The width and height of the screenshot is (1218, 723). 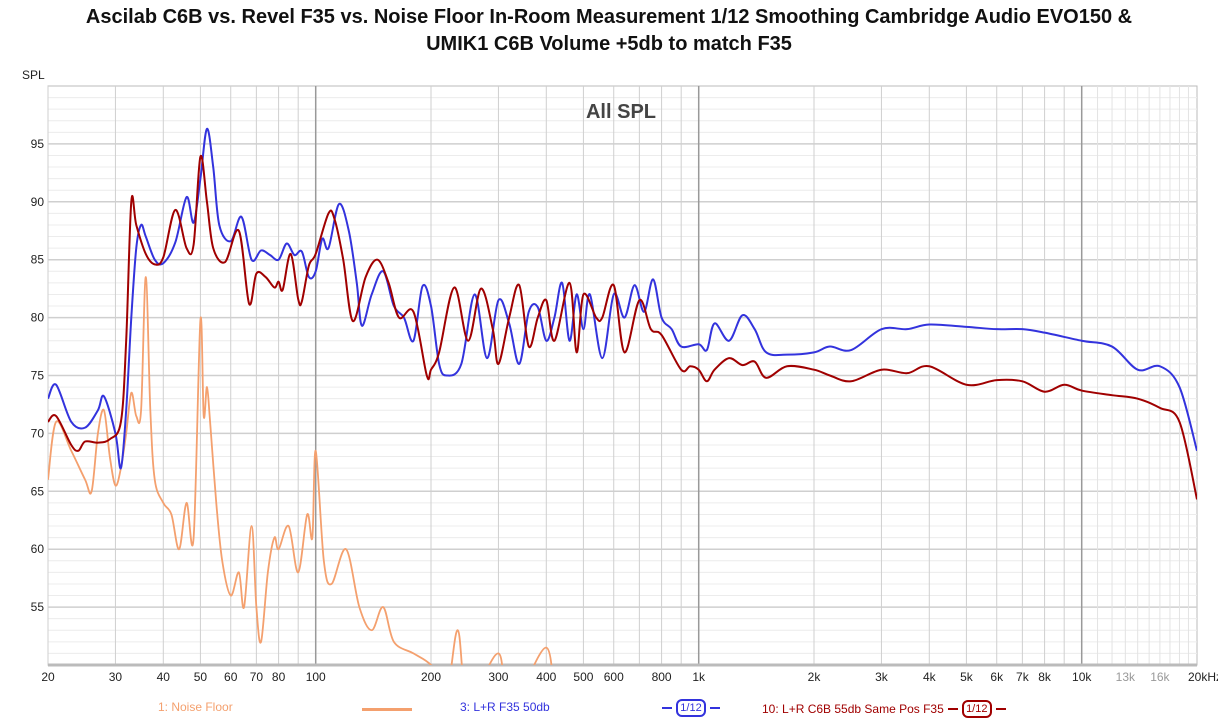 I want to click on x-tick-label: 400, so click(x=546, y=677).